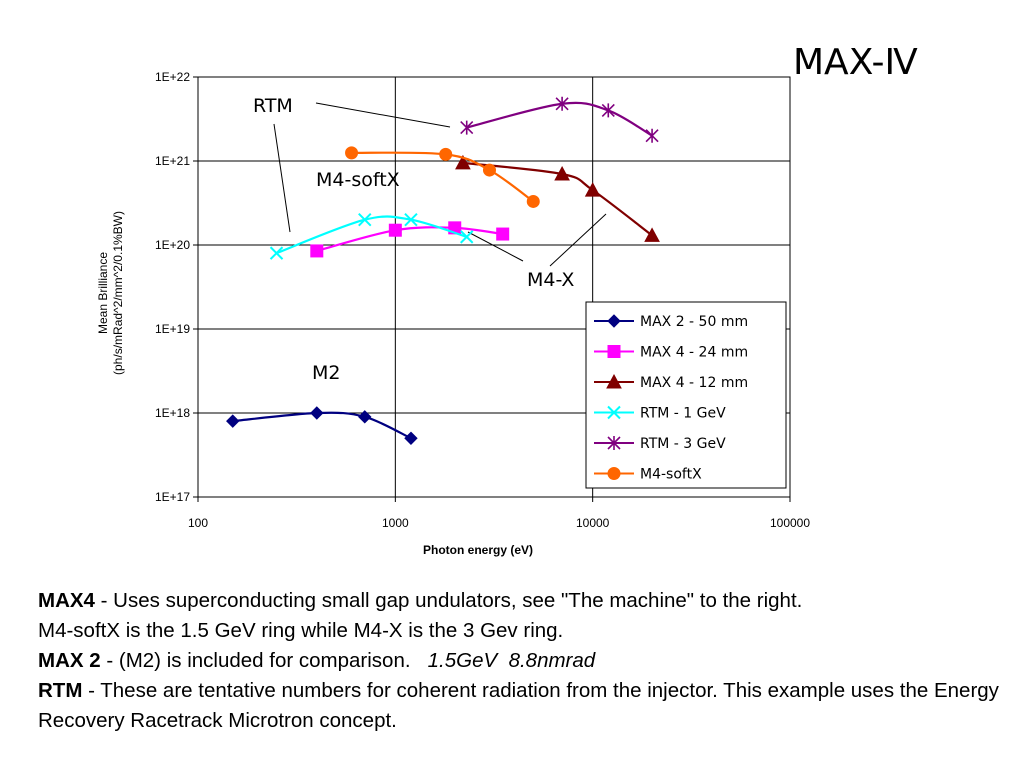 This screenshot has height=768, width=1024. Describe the element at coordinates (694, 383) in the screenshot. I see `legend-label: MAX 4 - 12 mm` at that location.